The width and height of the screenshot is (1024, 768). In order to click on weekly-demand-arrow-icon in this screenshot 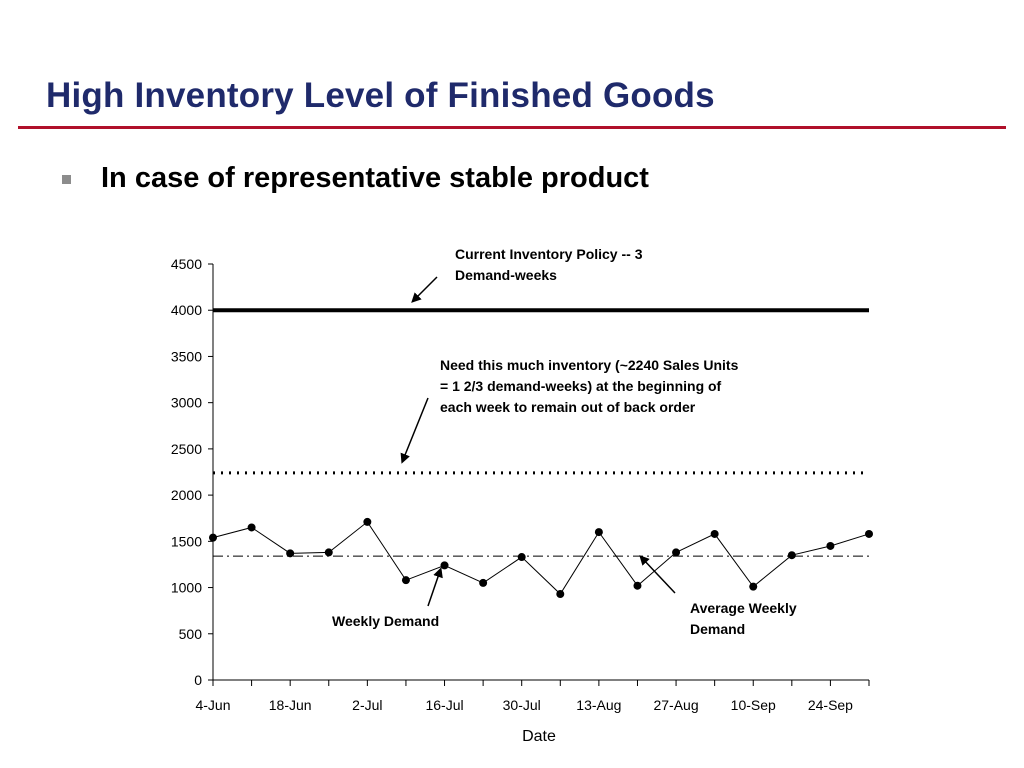, I will do `click(435, 587)`.